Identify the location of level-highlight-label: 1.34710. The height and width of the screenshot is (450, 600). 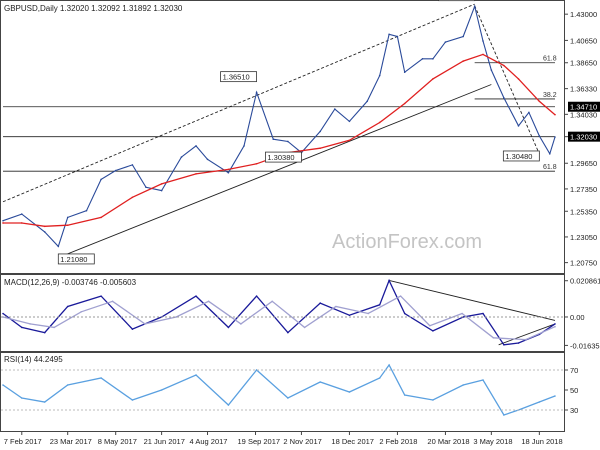
(583, 107).